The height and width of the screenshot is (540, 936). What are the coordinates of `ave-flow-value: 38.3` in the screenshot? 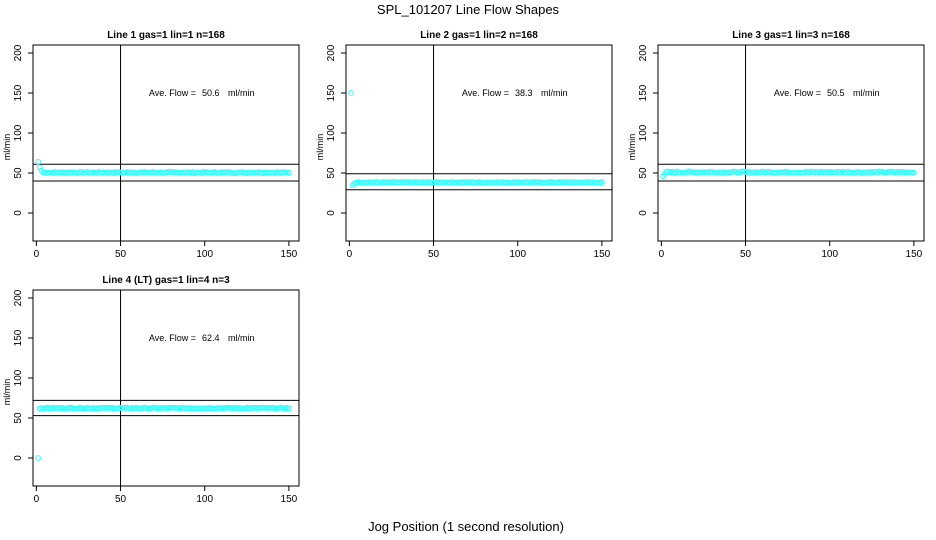 It's located at (524, 93).